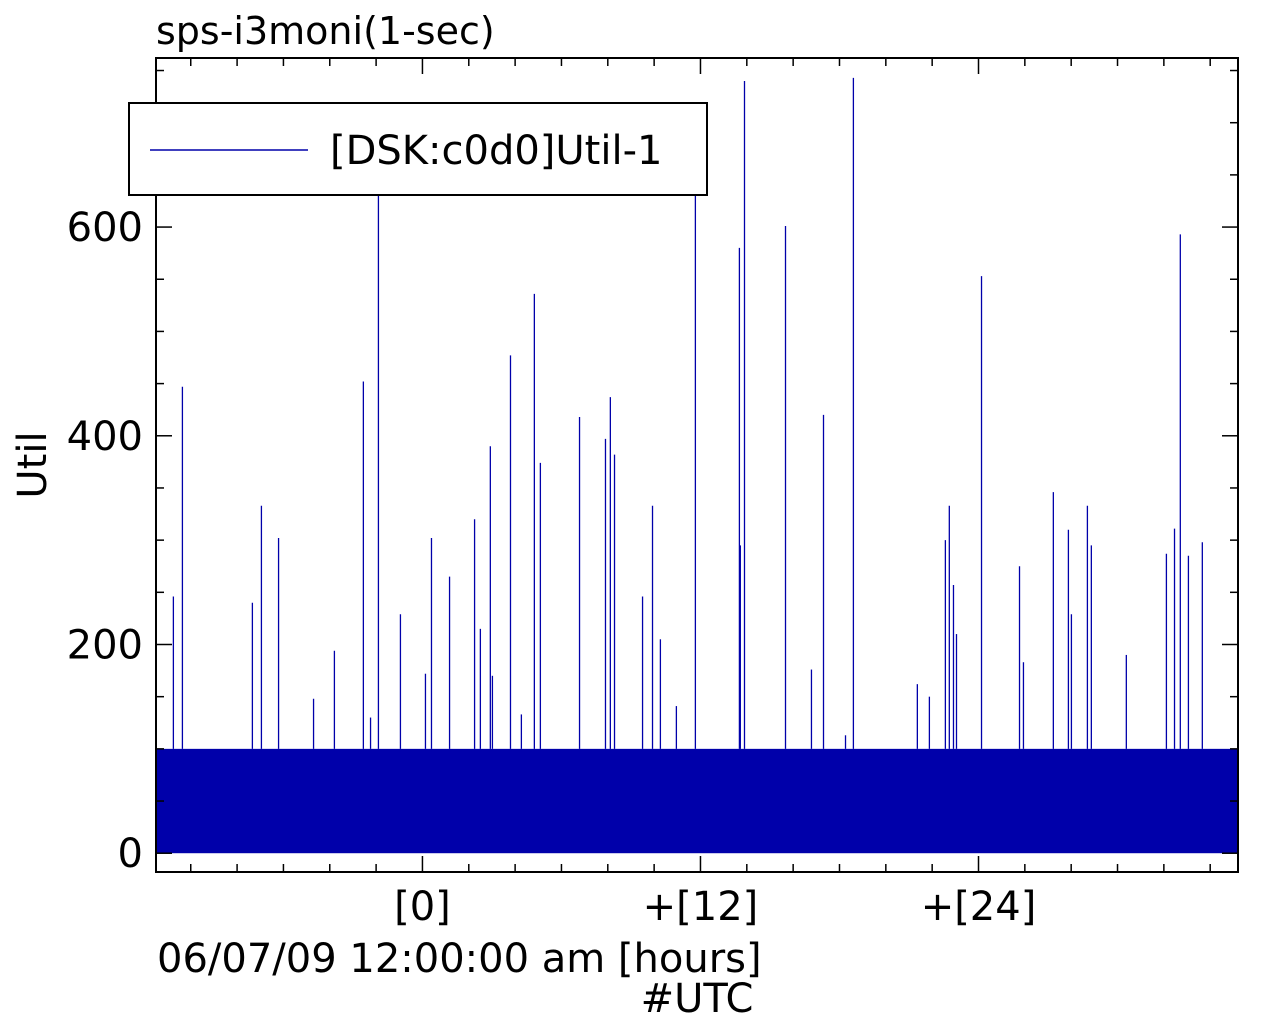 Image resolution: width=1280 pixels, height=1028 pixels. I want to click on legend-box, so click(418, 149).